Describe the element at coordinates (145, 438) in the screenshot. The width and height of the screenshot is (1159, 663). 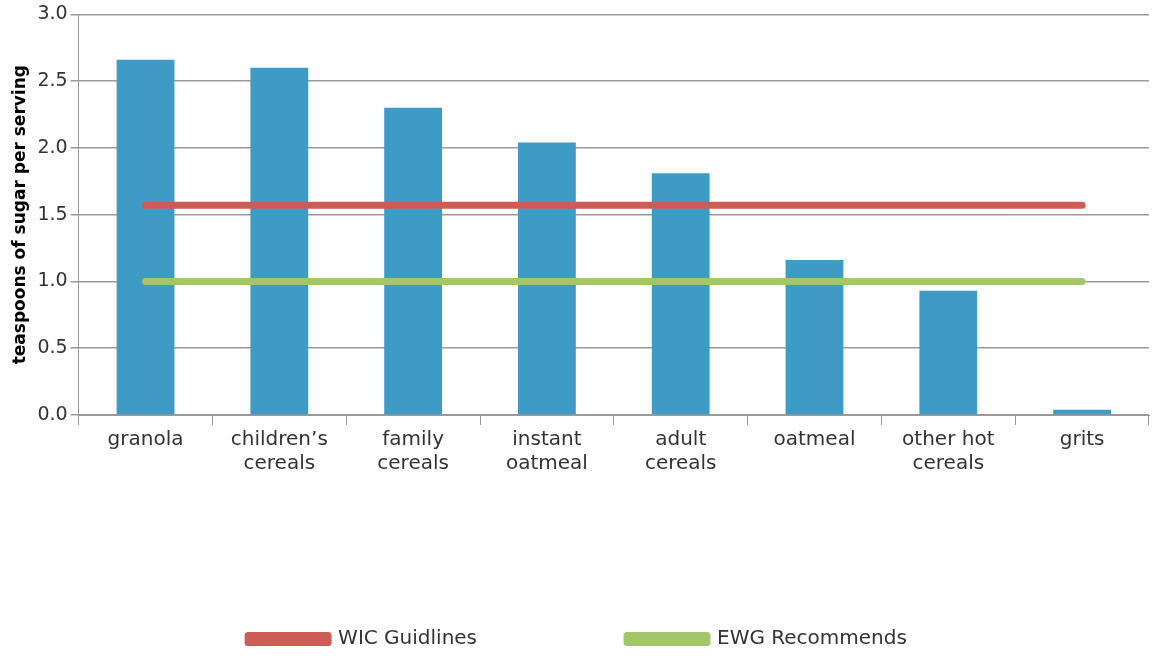
I see `x-tick-label: granola` at that location.